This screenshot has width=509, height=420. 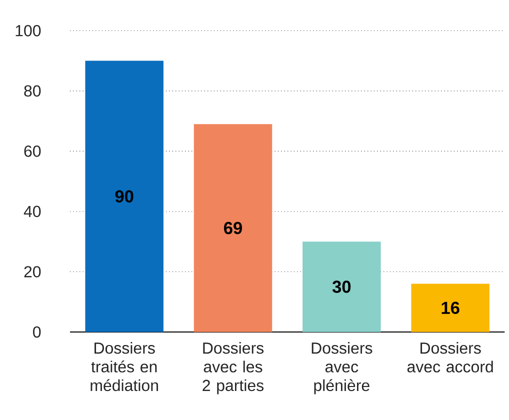 What do you see at coordinates (32, 91) in the screenshot?
I see `y-tick-label: 80` at bounding box center [32, 91].